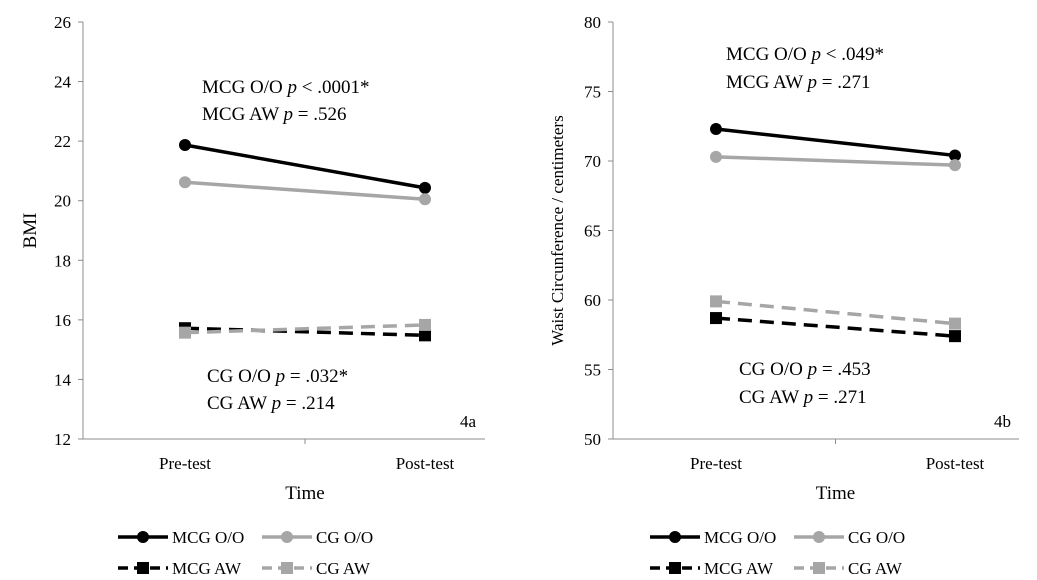  Describe the element at coordinates (62, 320) in the screenshot. I see `y-tick-label: 16` at that location.